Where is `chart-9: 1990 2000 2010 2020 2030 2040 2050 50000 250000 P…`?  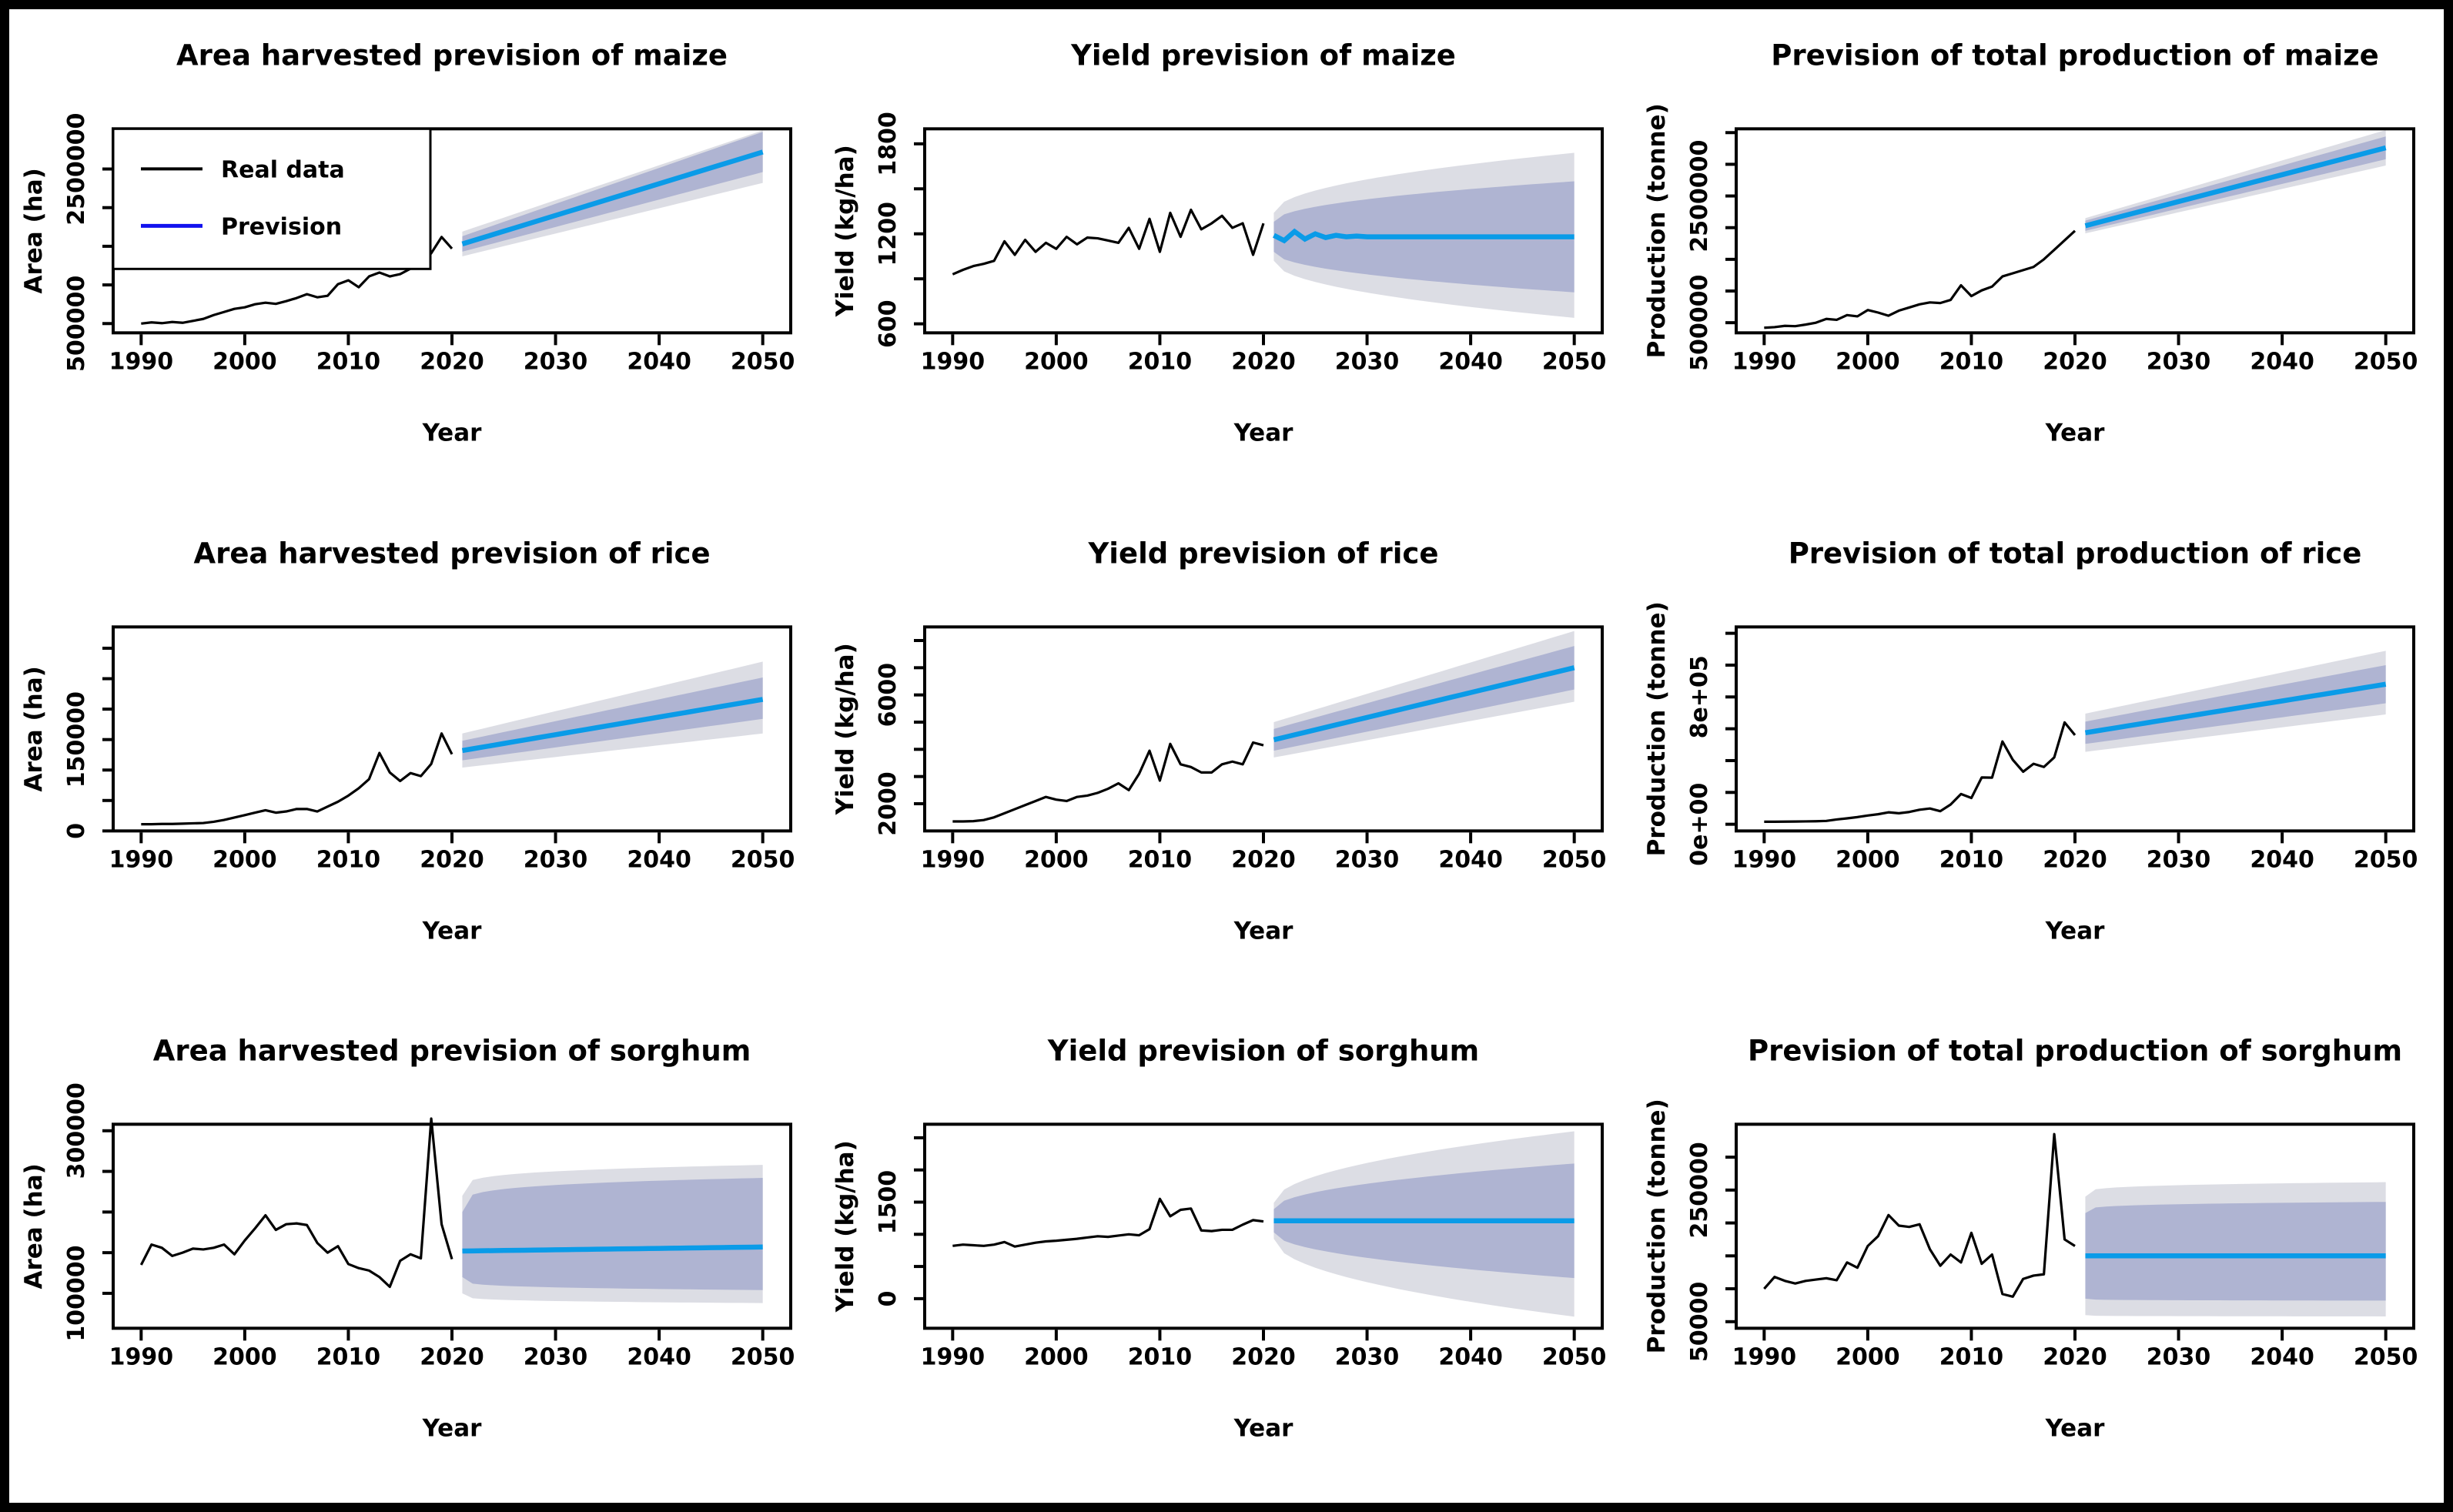 chart-9: 1990 2000 2010 2020 2030 2040 2050 50000 250000 P… is located at coordinates (2030, 1239).